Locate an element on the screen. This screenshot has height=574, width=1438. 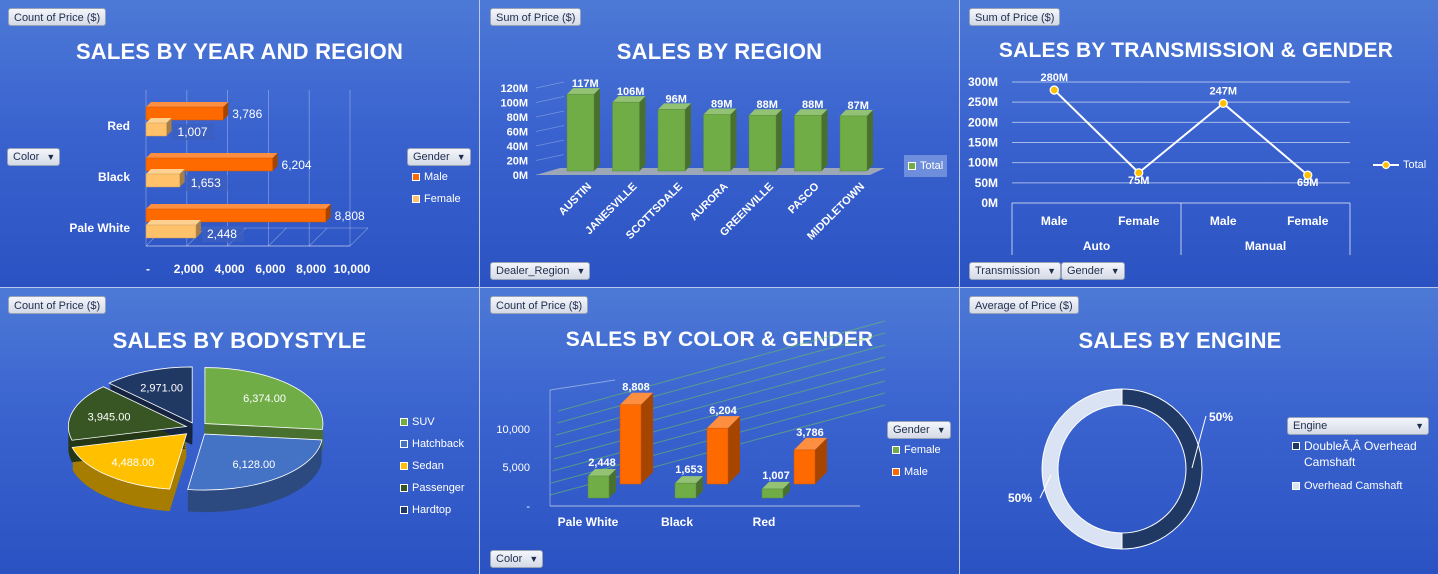
x-category-label: Pale White is located at coordinates (588, 522).